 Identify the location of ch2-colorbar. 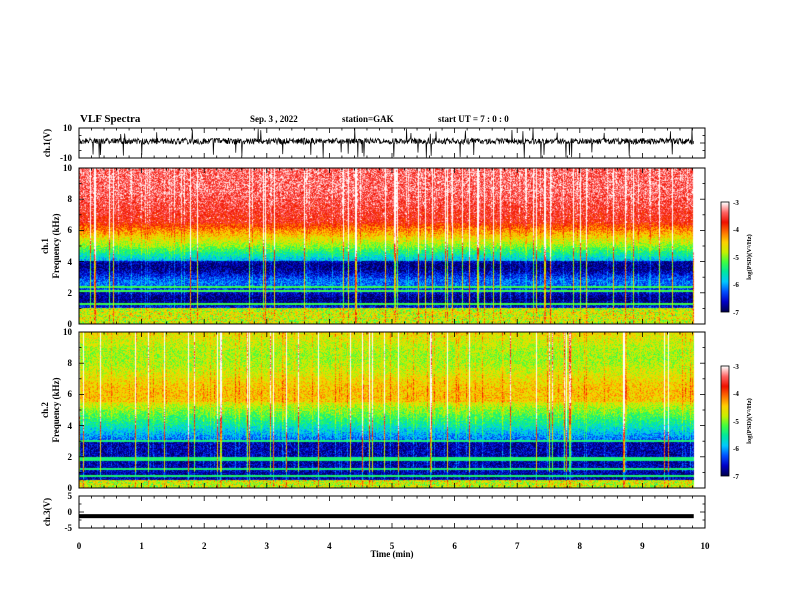
(725, 421).